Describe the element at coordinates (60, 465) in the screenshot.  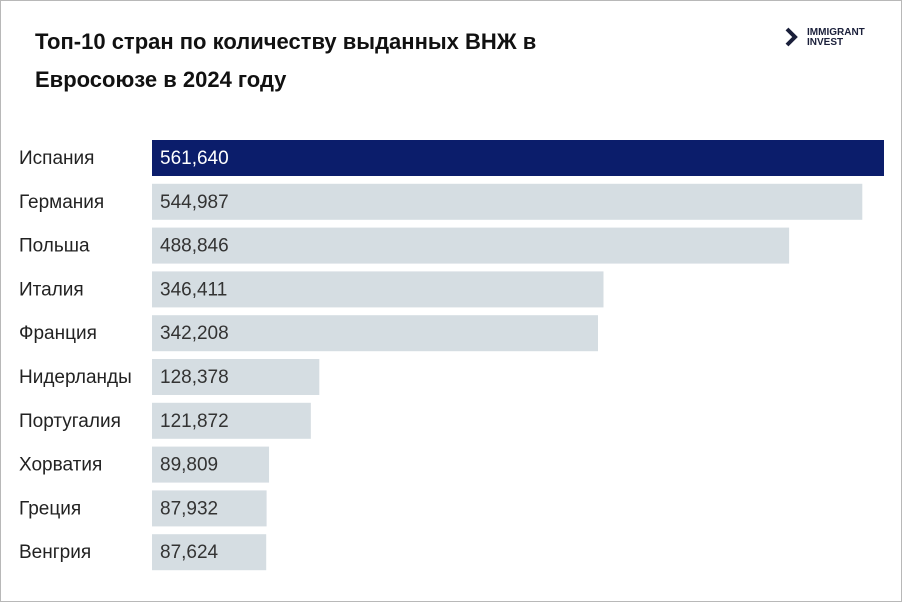
I see `y-tick-label: Хорватия` at that location.